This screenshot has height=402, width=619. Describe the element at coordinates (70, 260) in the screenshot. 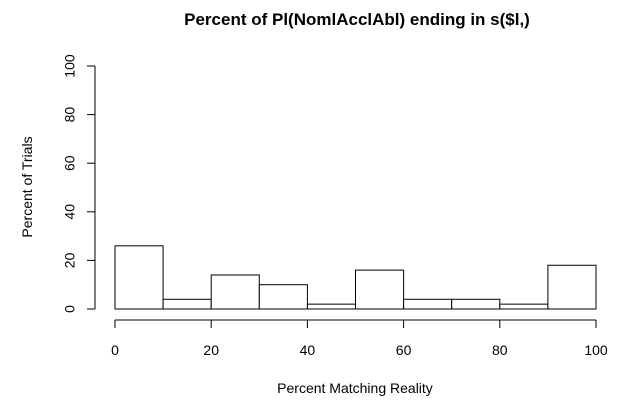

I see `y-tick-label: 20` at that location.